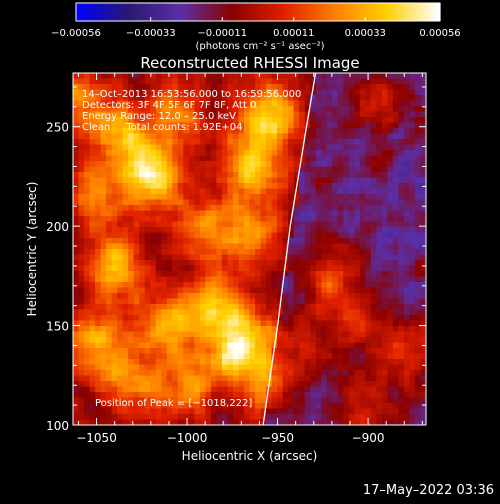  I want to click on colorbar-tick-label: 0.00056, so click(439, 33).